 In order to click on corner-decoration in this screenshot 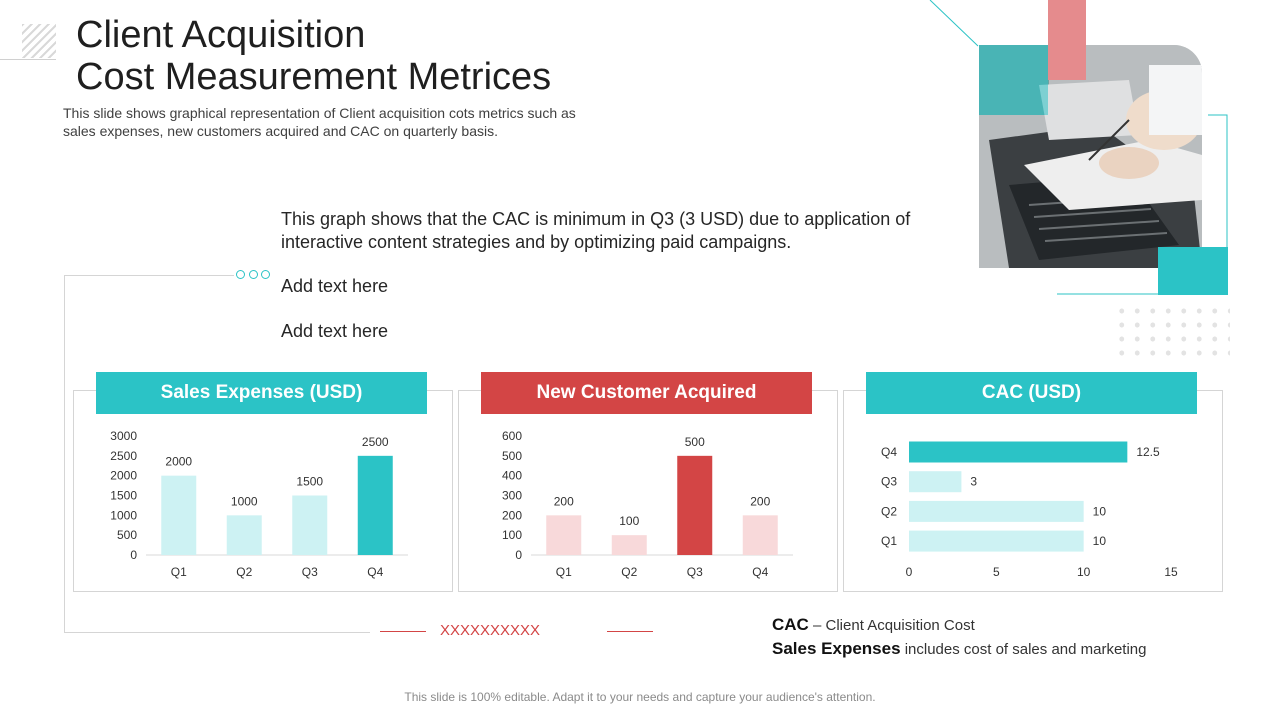, I will do `click(1078, 147)`.